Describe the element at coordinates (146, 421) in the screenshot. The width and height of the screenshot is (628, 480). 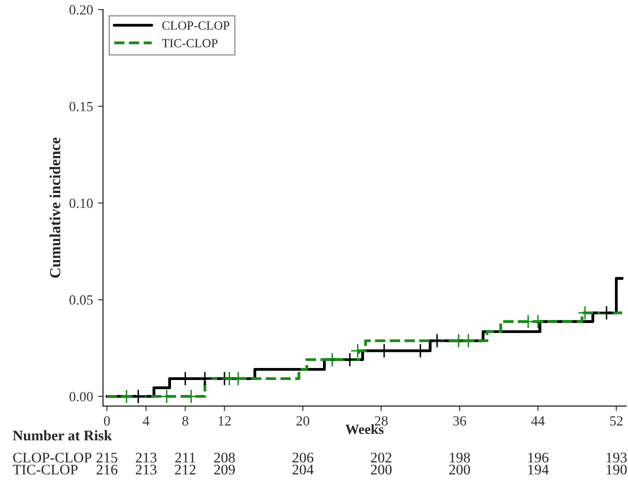
I see `x-tick-label: 4` at that location.